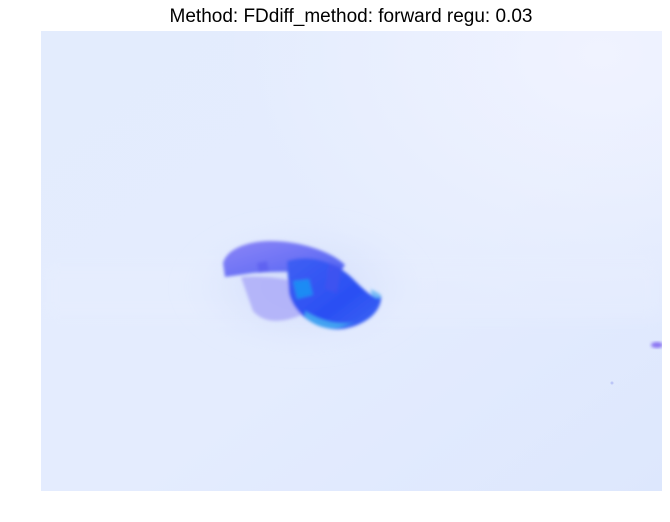  What do you see at coordinates (612, 383) in the screenshot?
I see `speck-faint` at bounding box center [612, 383].